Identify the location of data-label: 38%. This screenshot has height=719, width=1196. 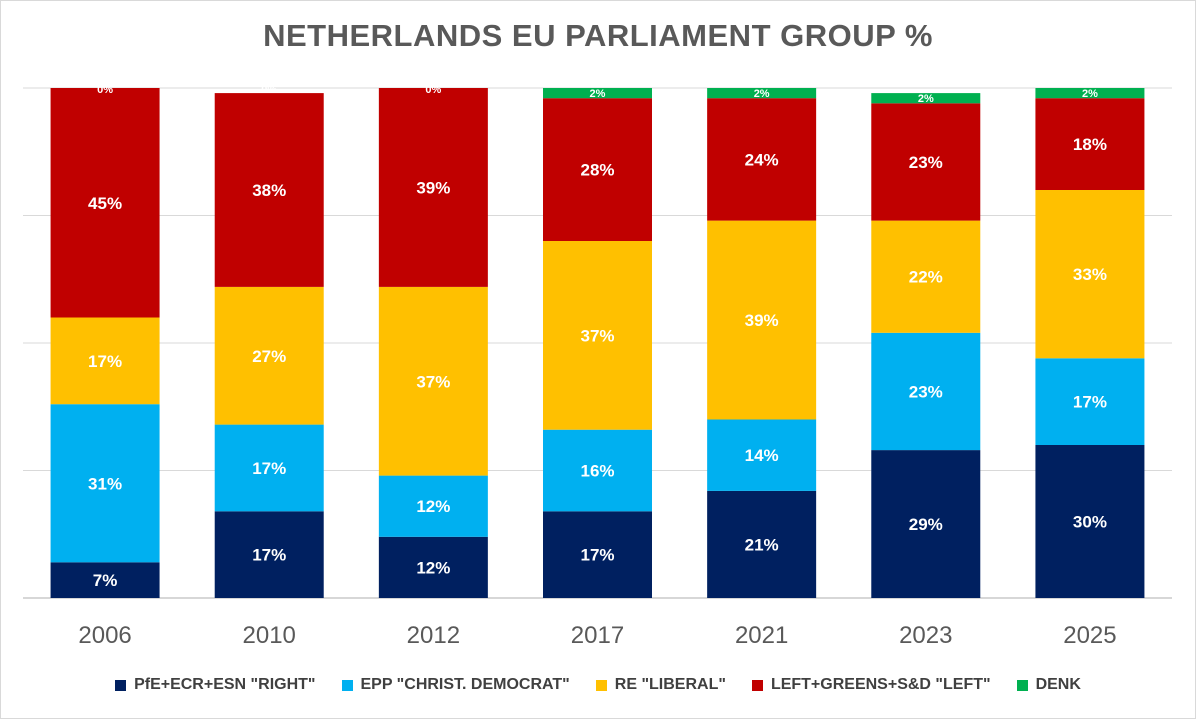
(269, 190).